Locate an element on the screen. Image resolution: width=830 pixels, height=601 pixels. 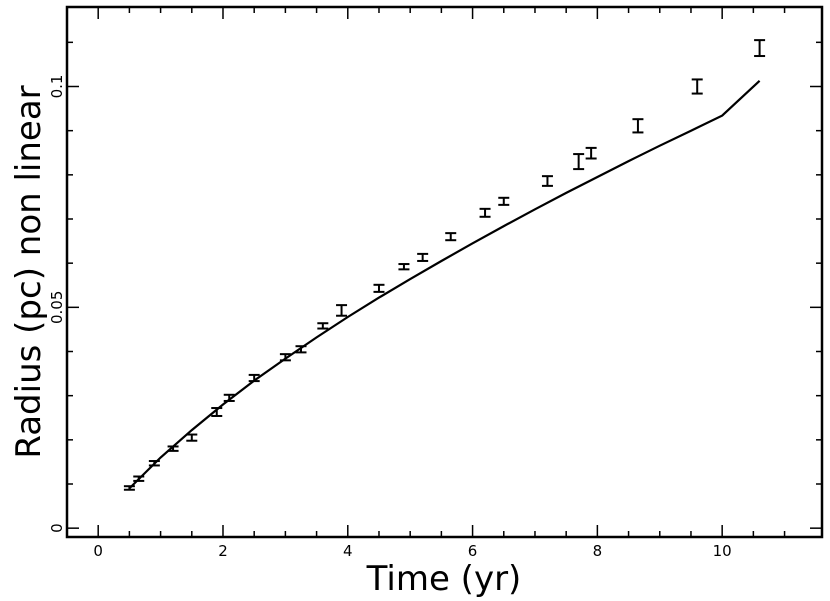
y-axis-title: Radius (pc) non linear is located at coordinates (29, 271).